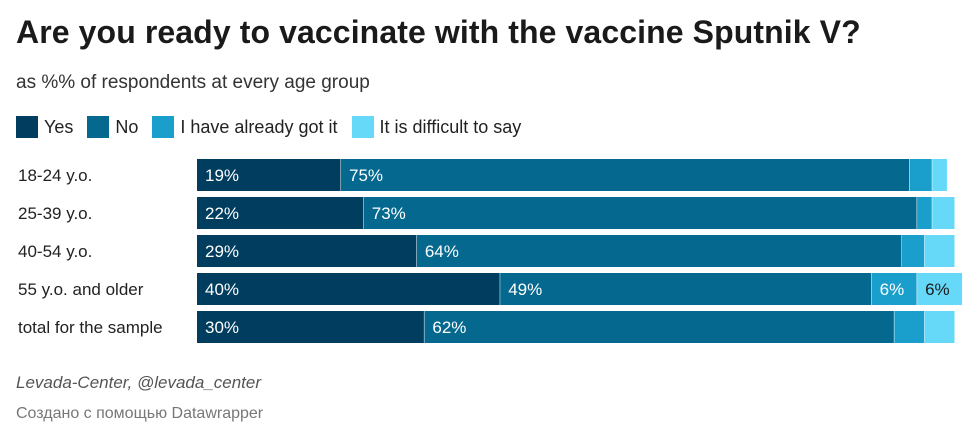 The width and height of the screenshot is (980, 441). Describe the element at coordinates (640, 213) in the screenshot. I see `bar-25-39-y-o-no` at that location.